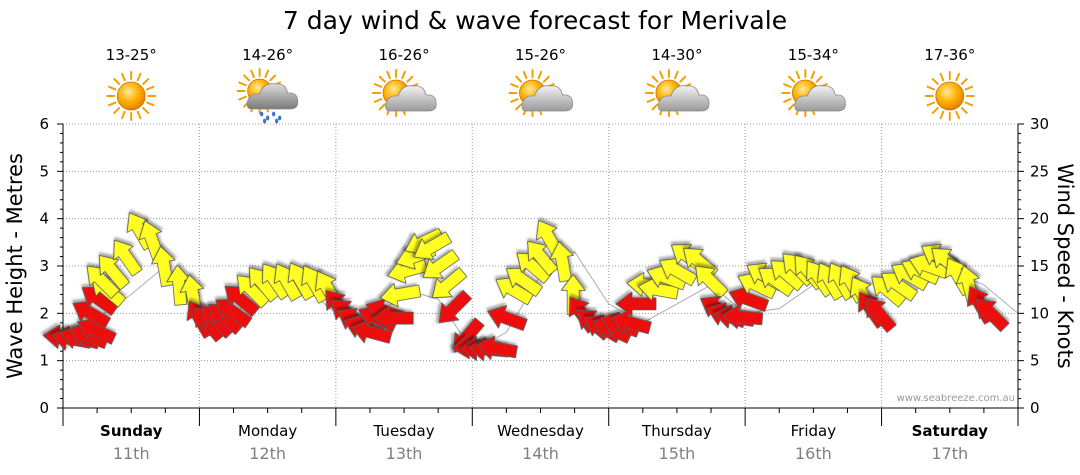 This screenshot has height=475, width=1080. I want to click on right-tick-label: 0, so click(1035, 408).